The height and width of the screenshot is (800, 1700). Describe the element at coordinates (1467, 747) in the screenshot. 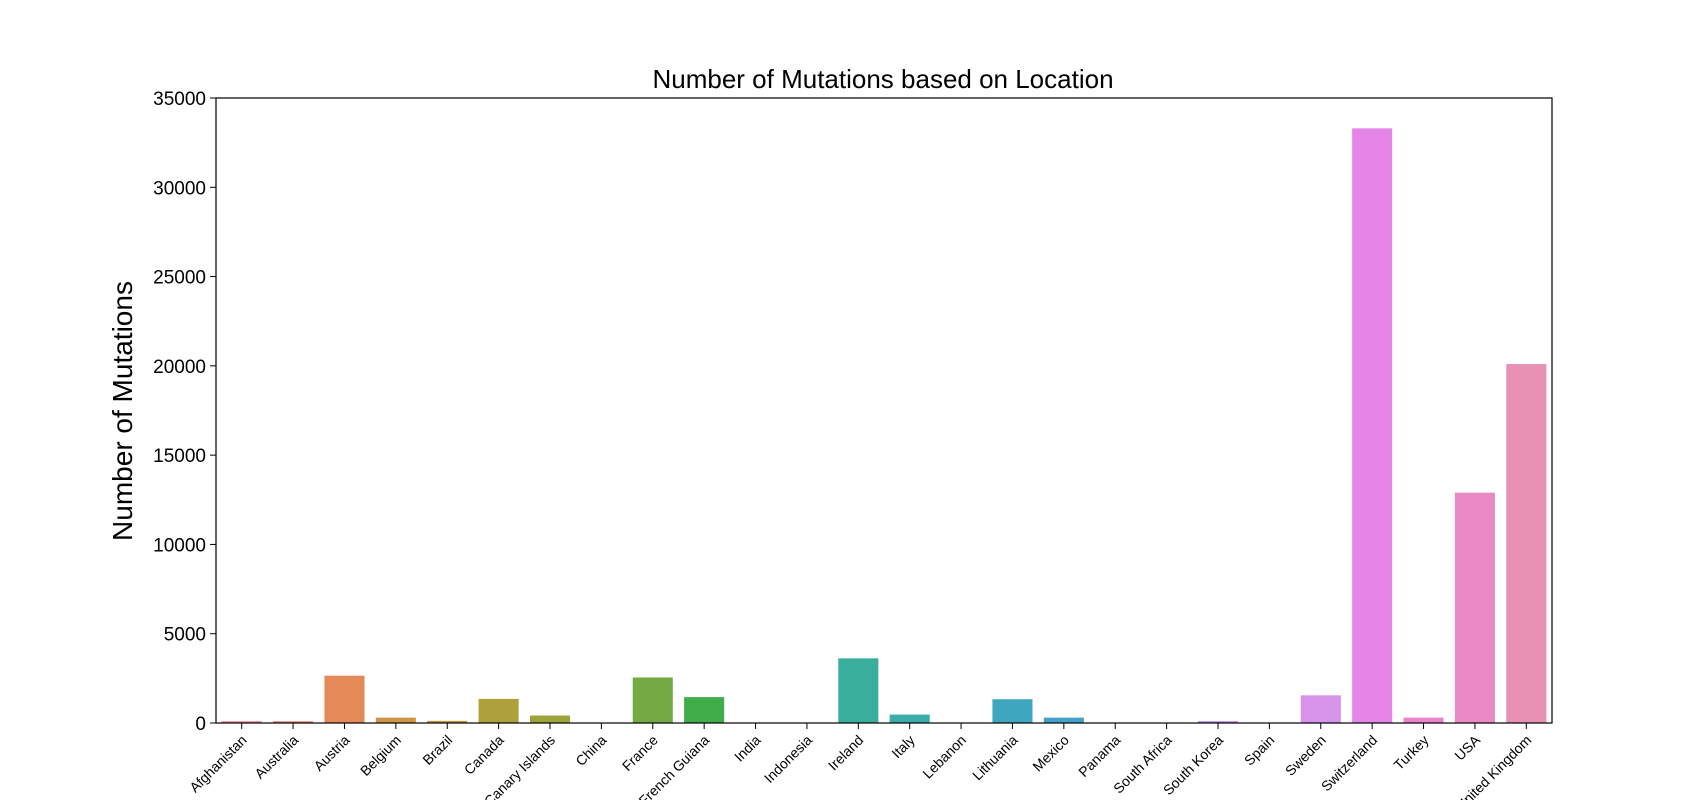

I see `x-tick-label: USA` at that location.